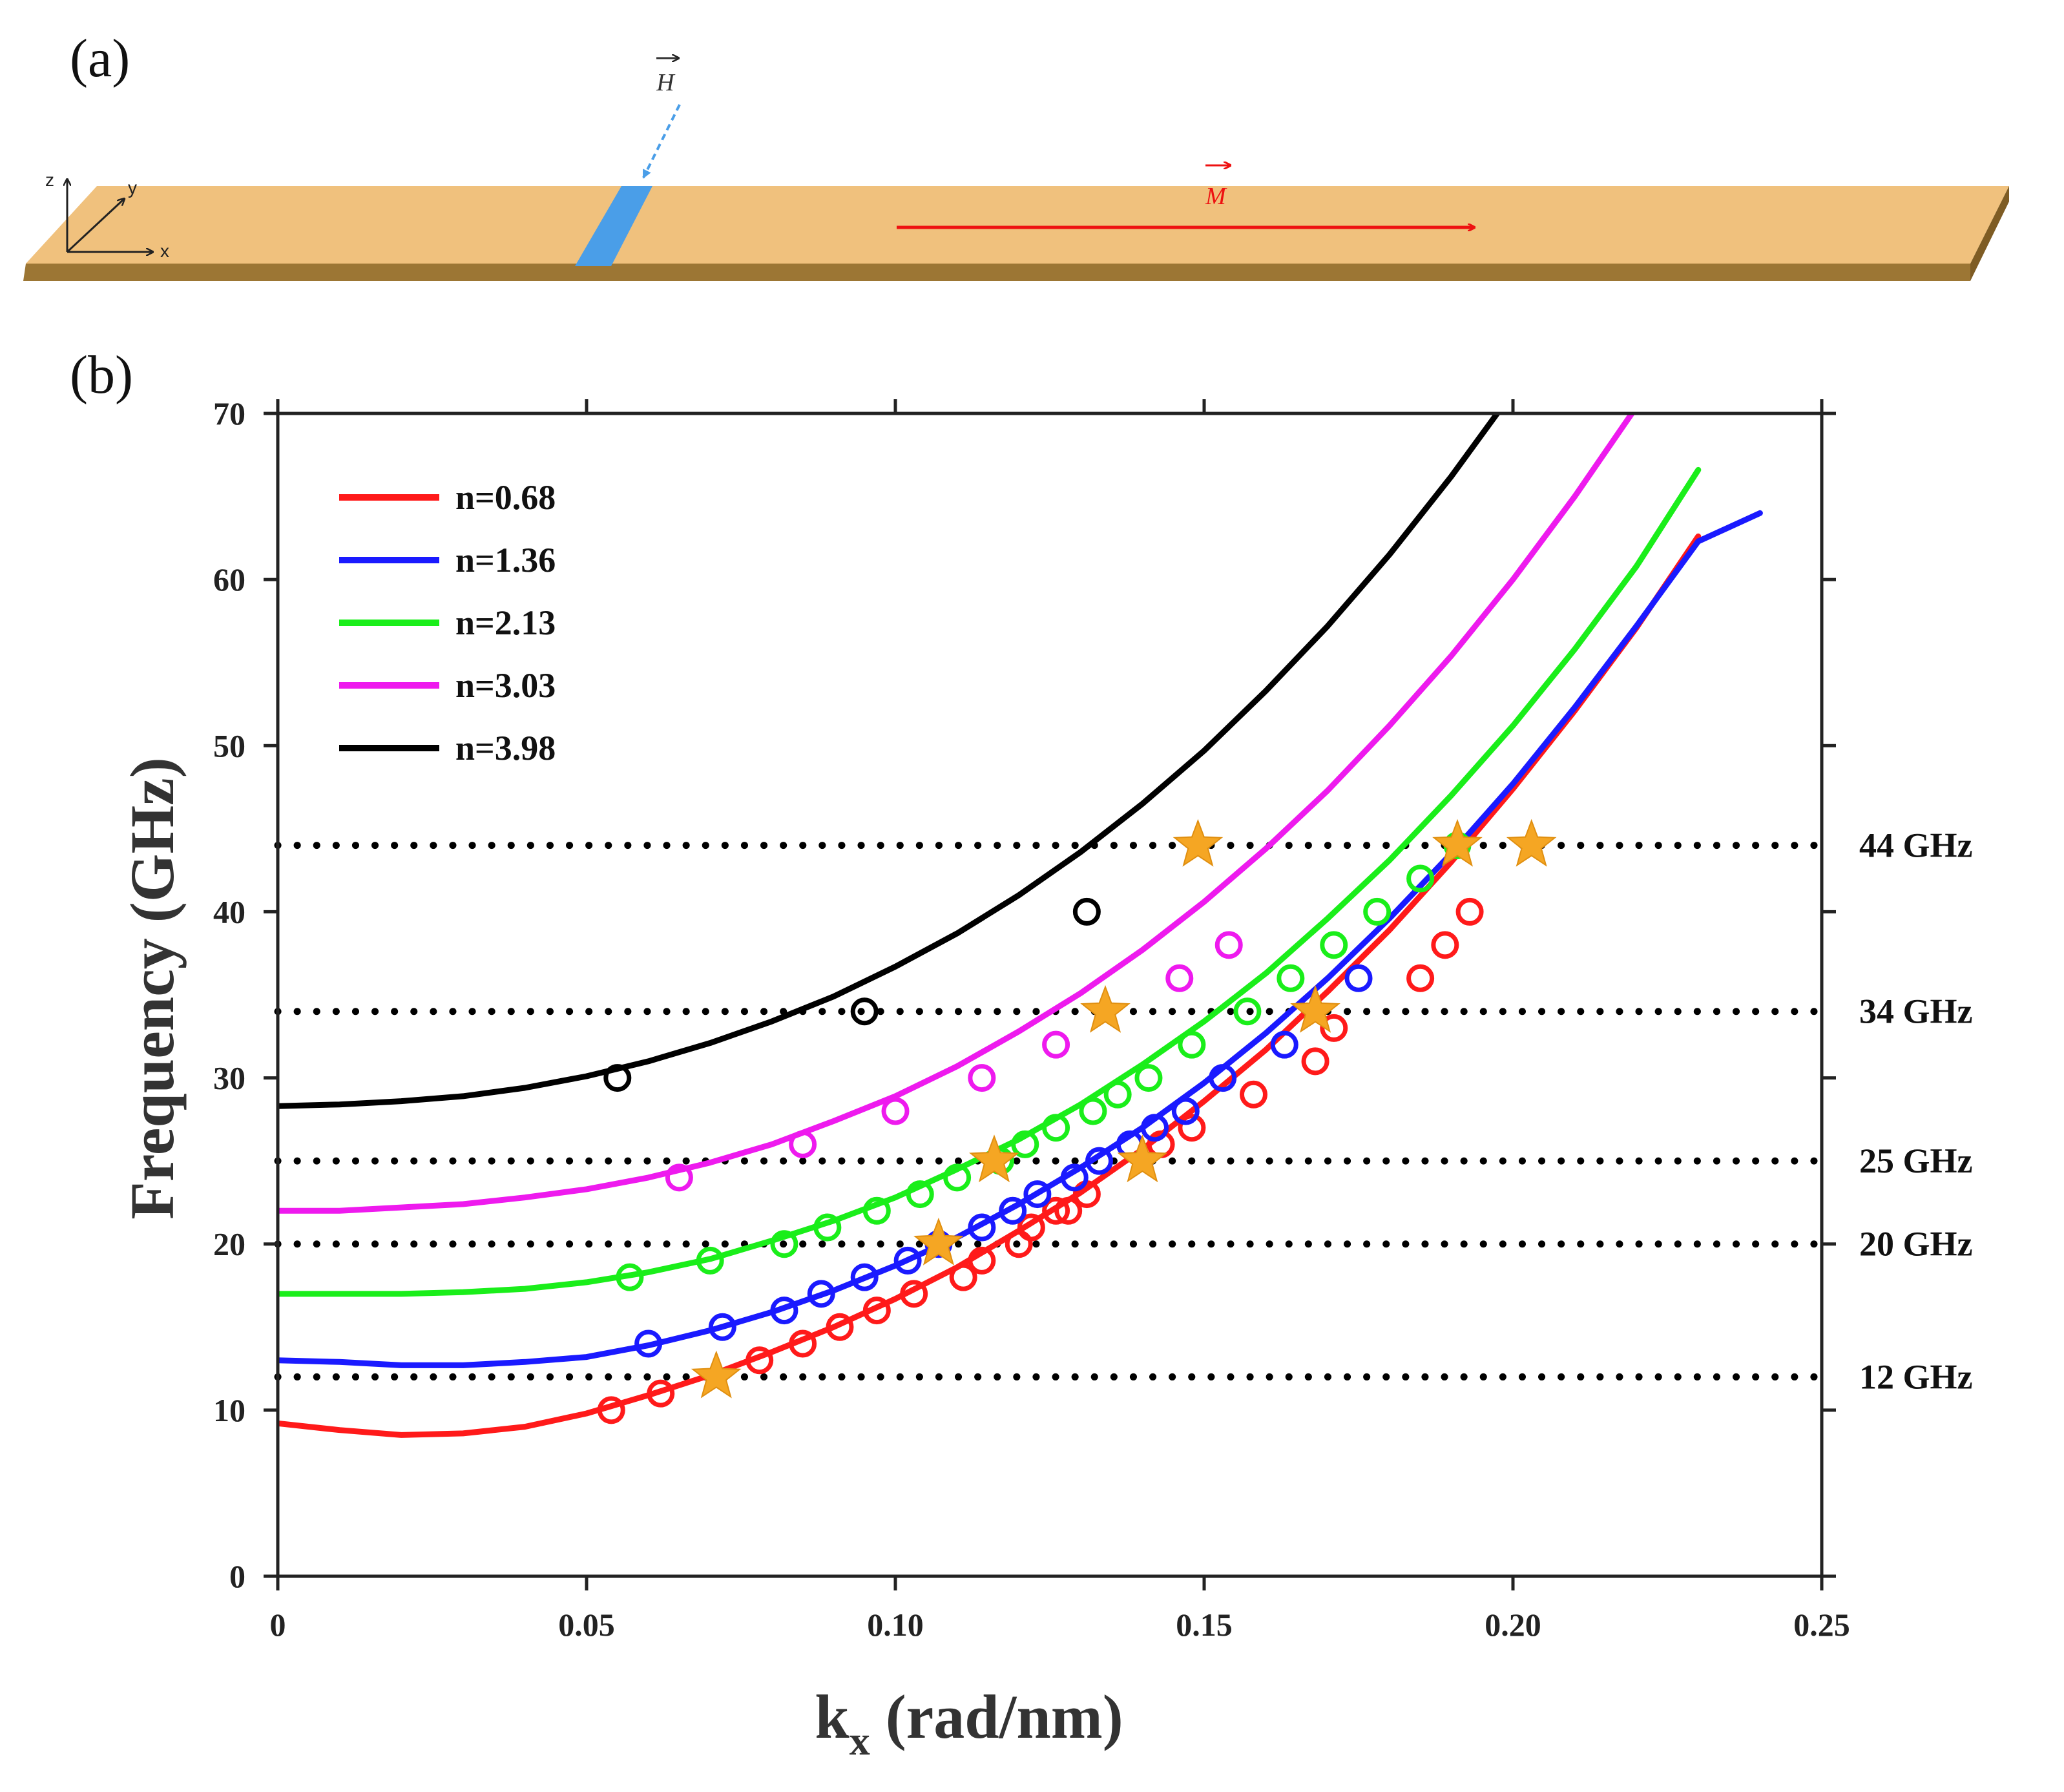 The height and width of the screenshot is (1792, 2064). What do you see at coordinates (996, 272) in the screenshot?
I see `strip-front-face` at bounding box center [996, 272].